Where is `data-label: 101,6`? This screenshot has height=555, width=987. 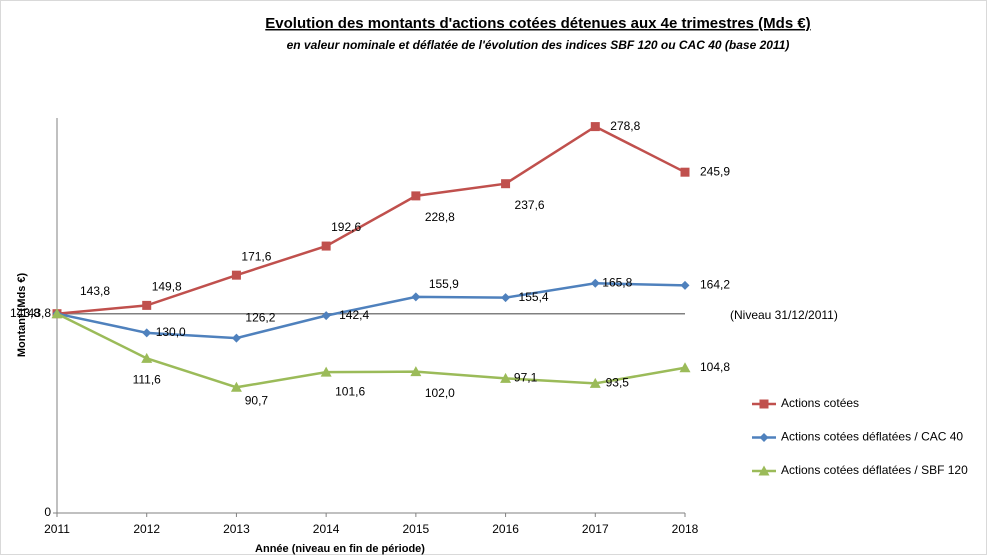
data-label: 101,6 is located at coordinates (350, 391).